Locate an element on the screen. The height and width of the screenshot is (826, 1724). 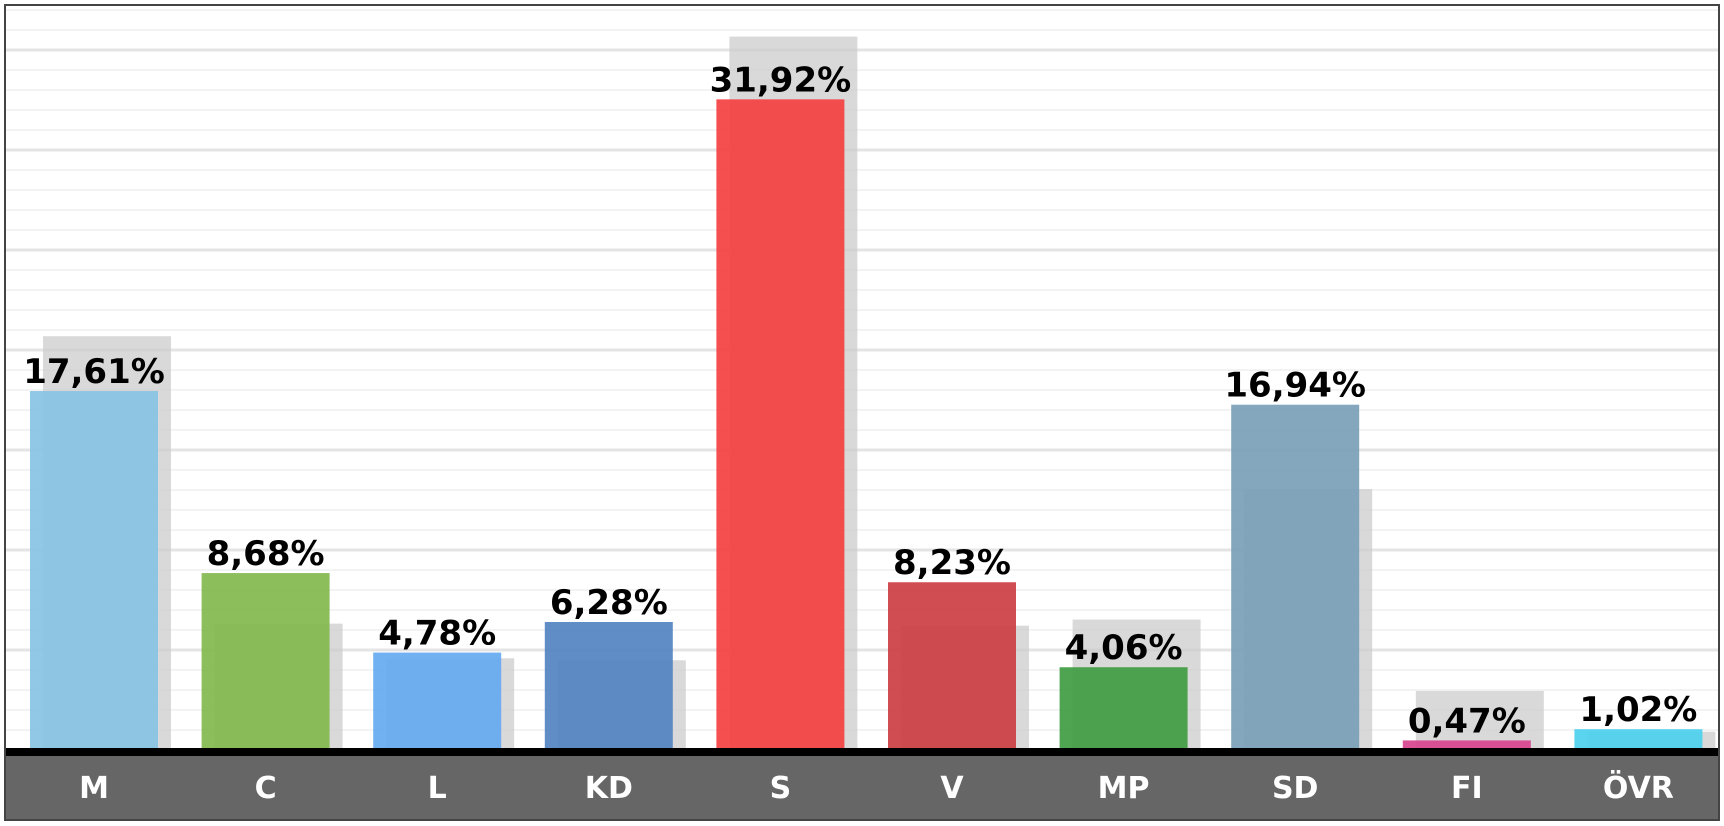
tick-label-v: V is located at coordinates (952, 788).